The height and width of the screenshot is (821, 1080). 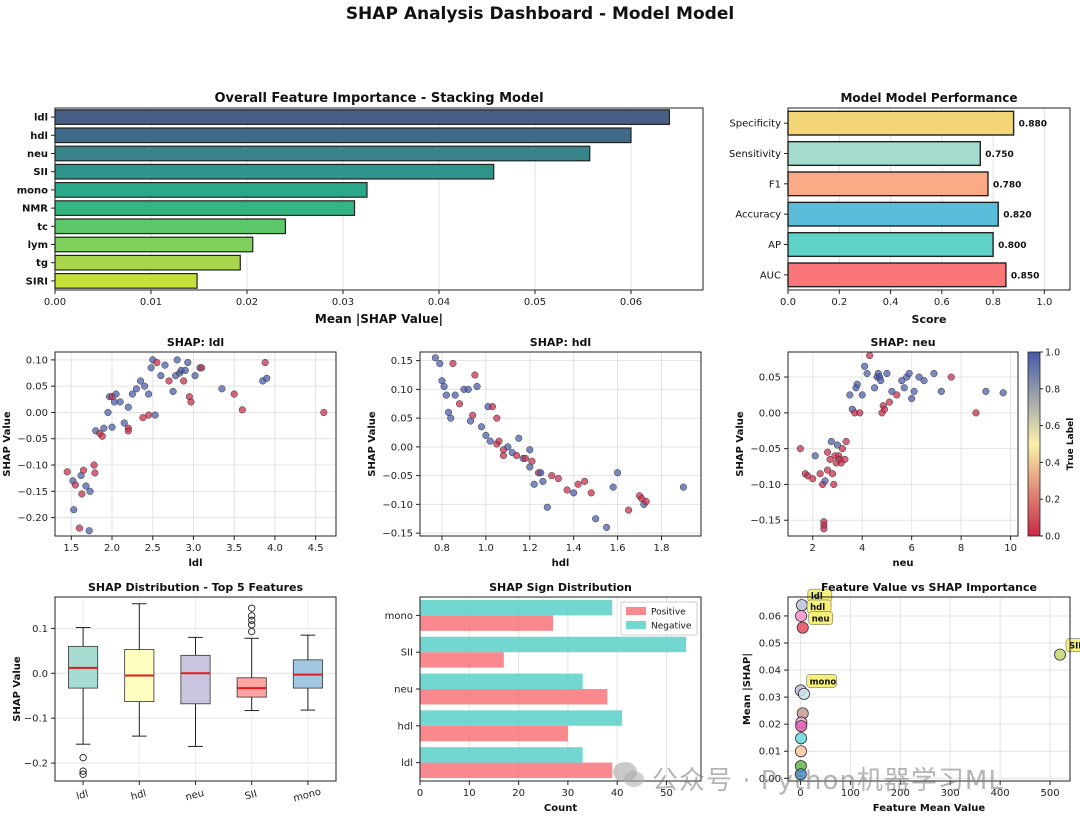 I want to click on wechat-icon, so click(x=628, y=774).